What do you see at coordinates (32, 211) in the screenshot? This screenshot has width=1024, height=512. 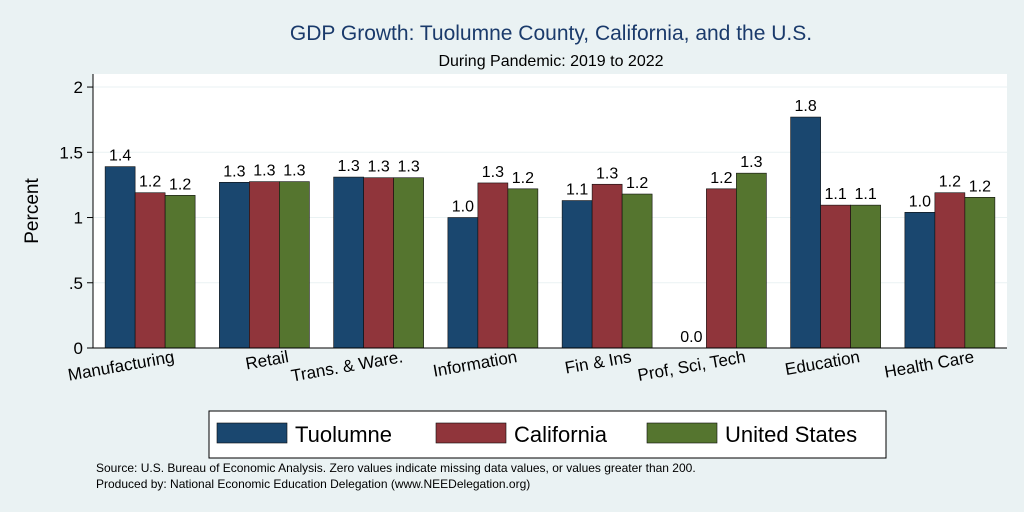 I see `y-axis-title: Percent` at bounding box center [32, 211].